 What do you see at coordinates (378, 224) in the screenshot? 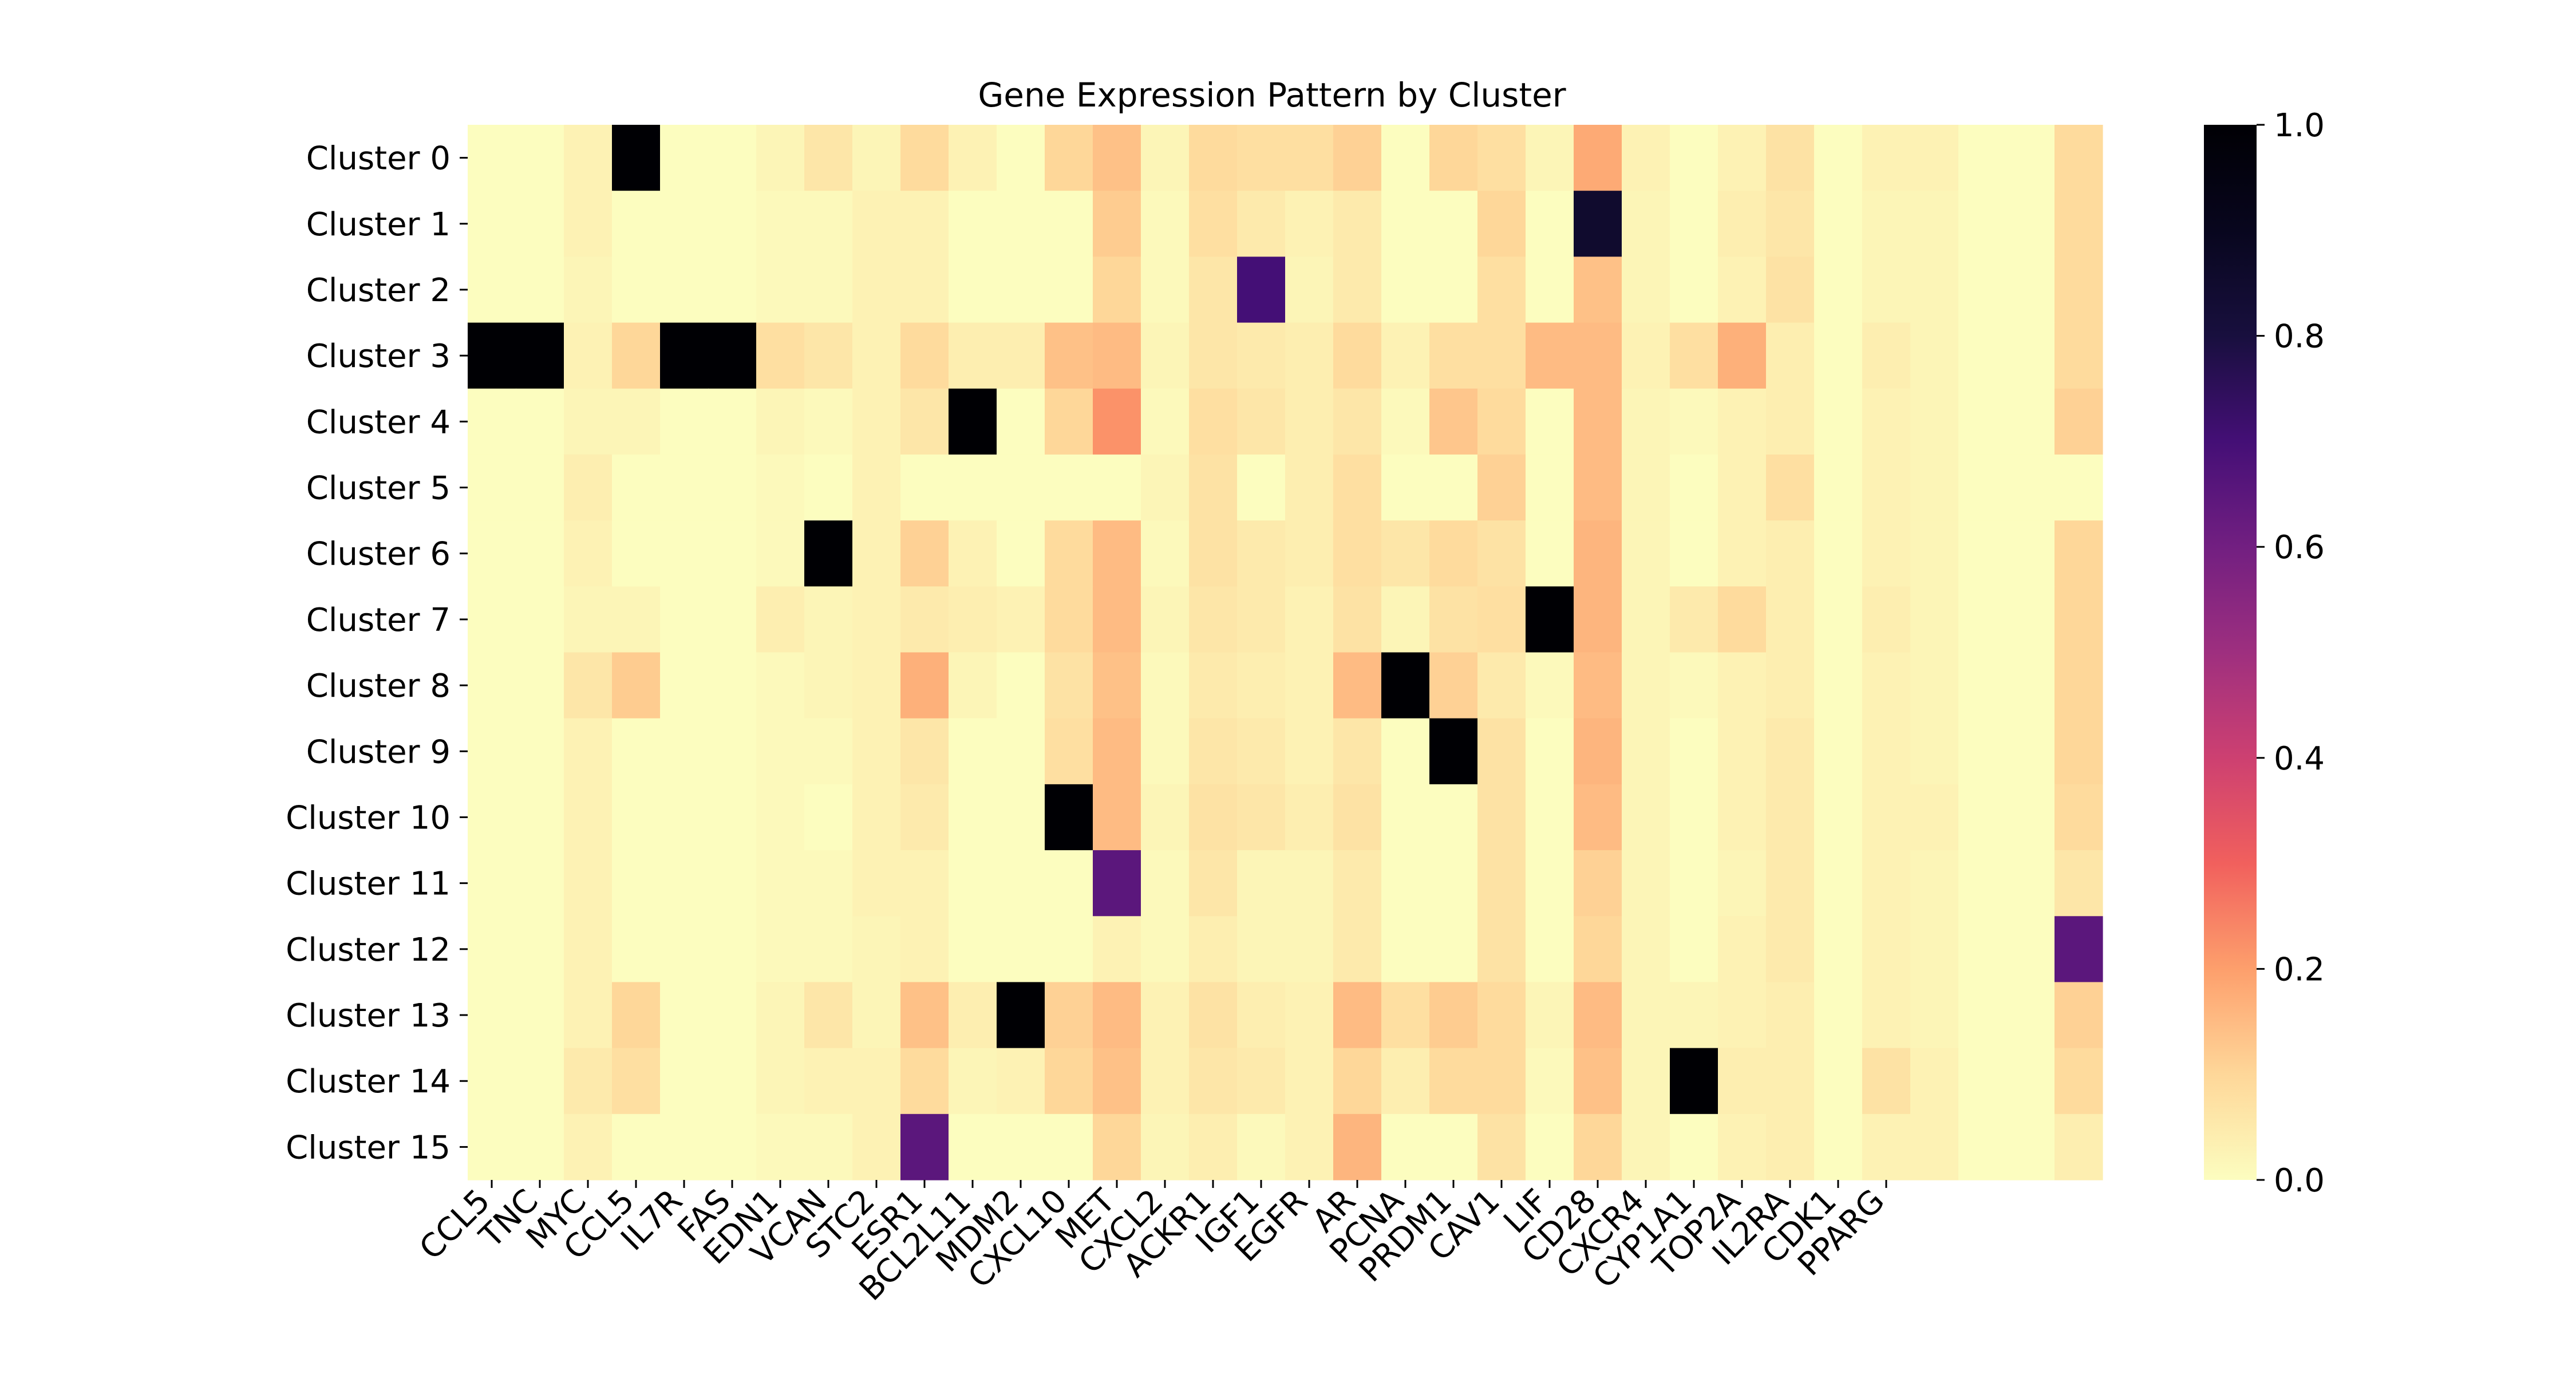
I see `row-label: Cluster 1` at bounding box center [378, 224].